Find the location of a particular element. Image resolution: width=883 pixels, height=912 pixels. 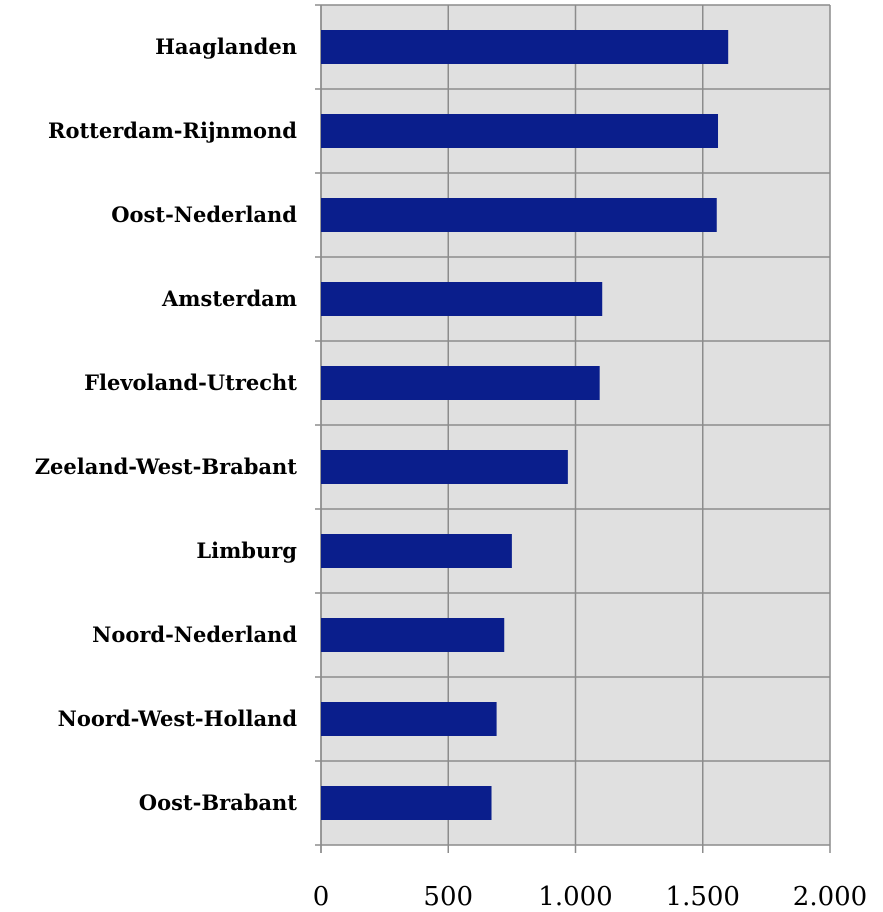

x-tick-label: 0 is located at coordinates (321, 897).